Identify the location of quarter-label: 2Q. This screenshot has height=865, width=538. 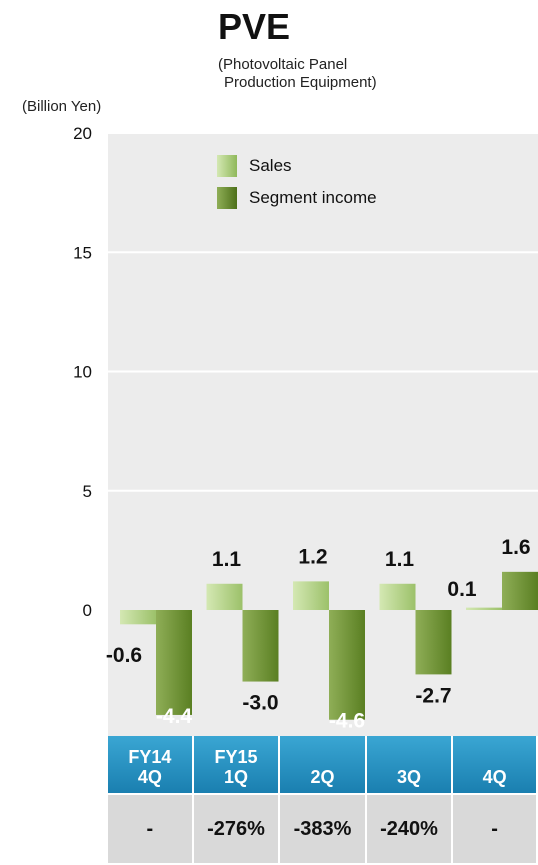
(322, 777).